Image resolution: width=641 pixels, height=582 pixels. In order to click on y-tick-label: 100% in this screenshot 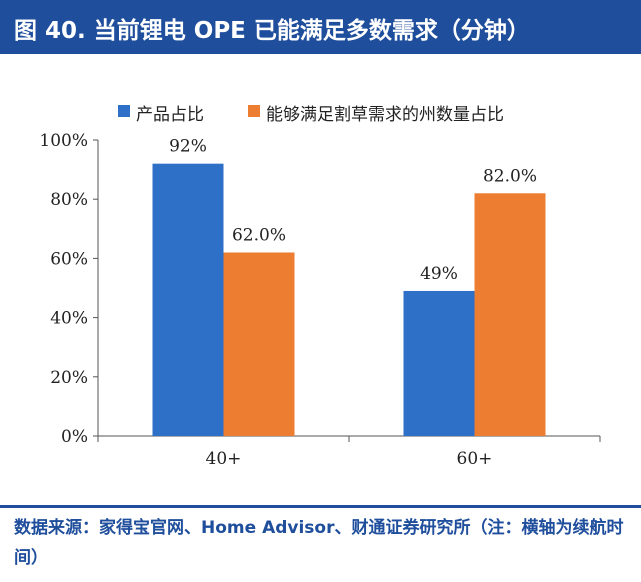, I will do `click(63, 141)`.